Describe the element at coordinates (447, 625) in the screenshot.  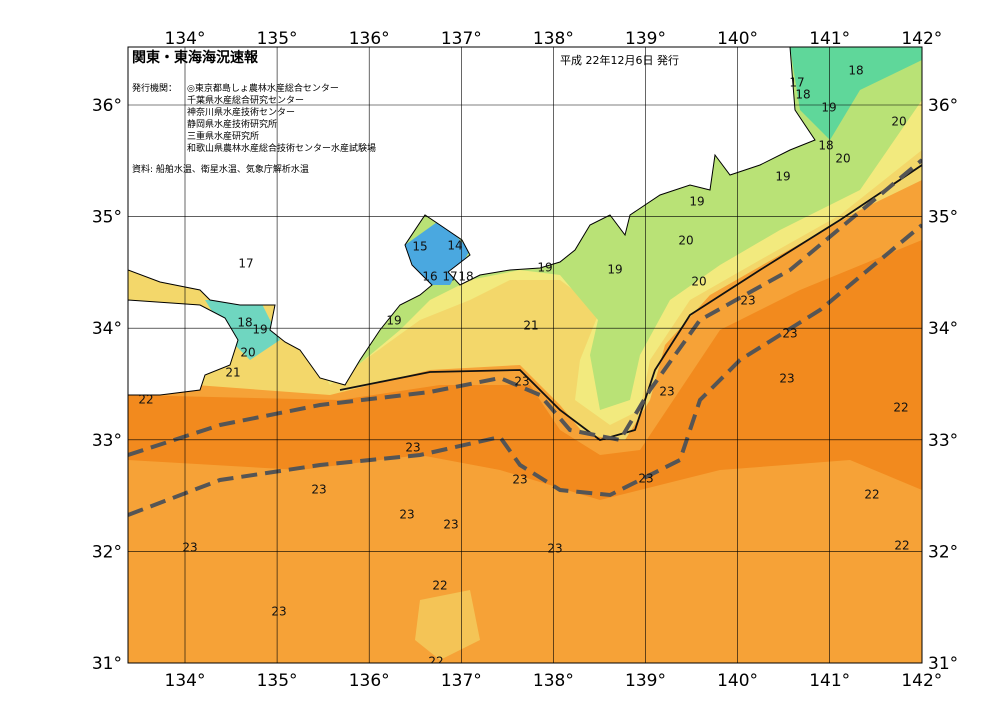
I see `patch` at that location.